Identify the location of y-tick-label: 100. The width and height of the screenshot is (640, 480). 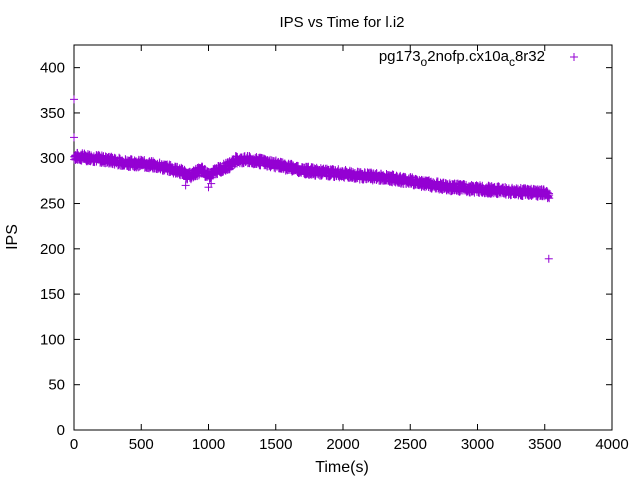
(52, 339).